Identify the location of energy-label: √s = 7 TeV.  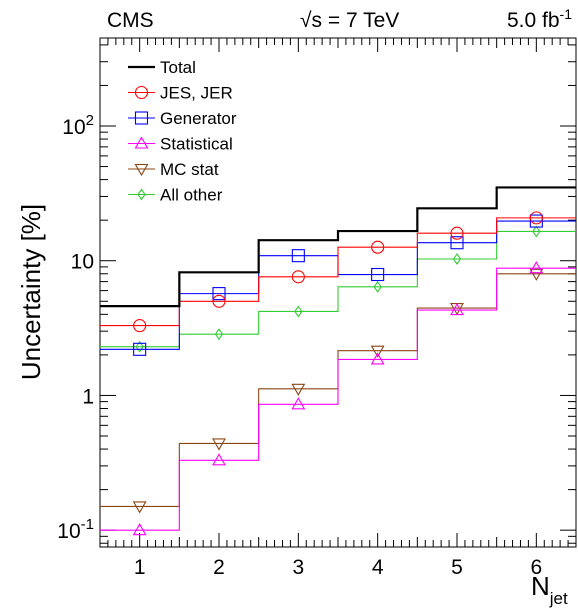
(349, 20).